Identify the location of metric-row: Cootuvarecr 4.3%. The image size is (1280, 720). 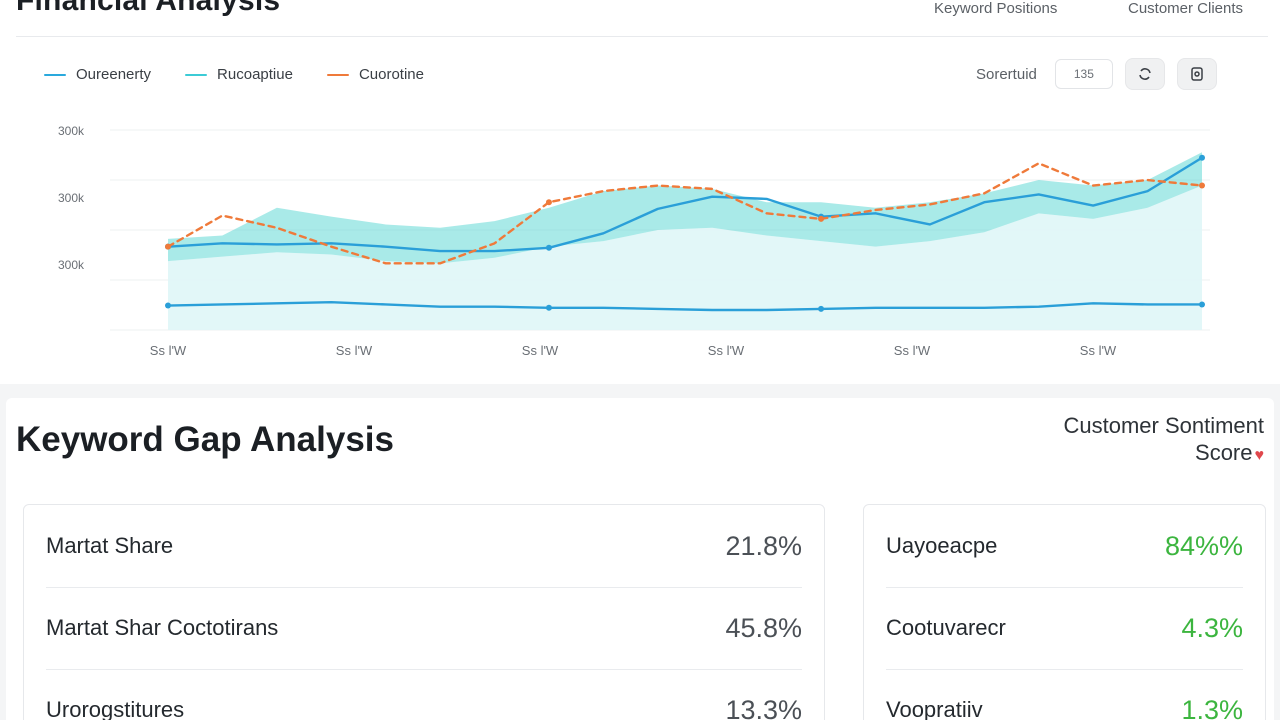
(1064, 628).